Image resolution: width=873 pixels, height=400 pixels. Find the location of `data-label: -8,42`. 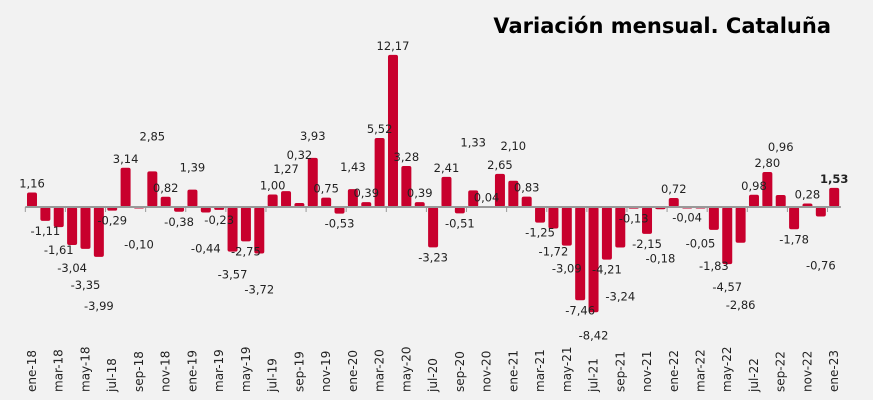

data-label: -8,42 is located at coordinates (594, 335).